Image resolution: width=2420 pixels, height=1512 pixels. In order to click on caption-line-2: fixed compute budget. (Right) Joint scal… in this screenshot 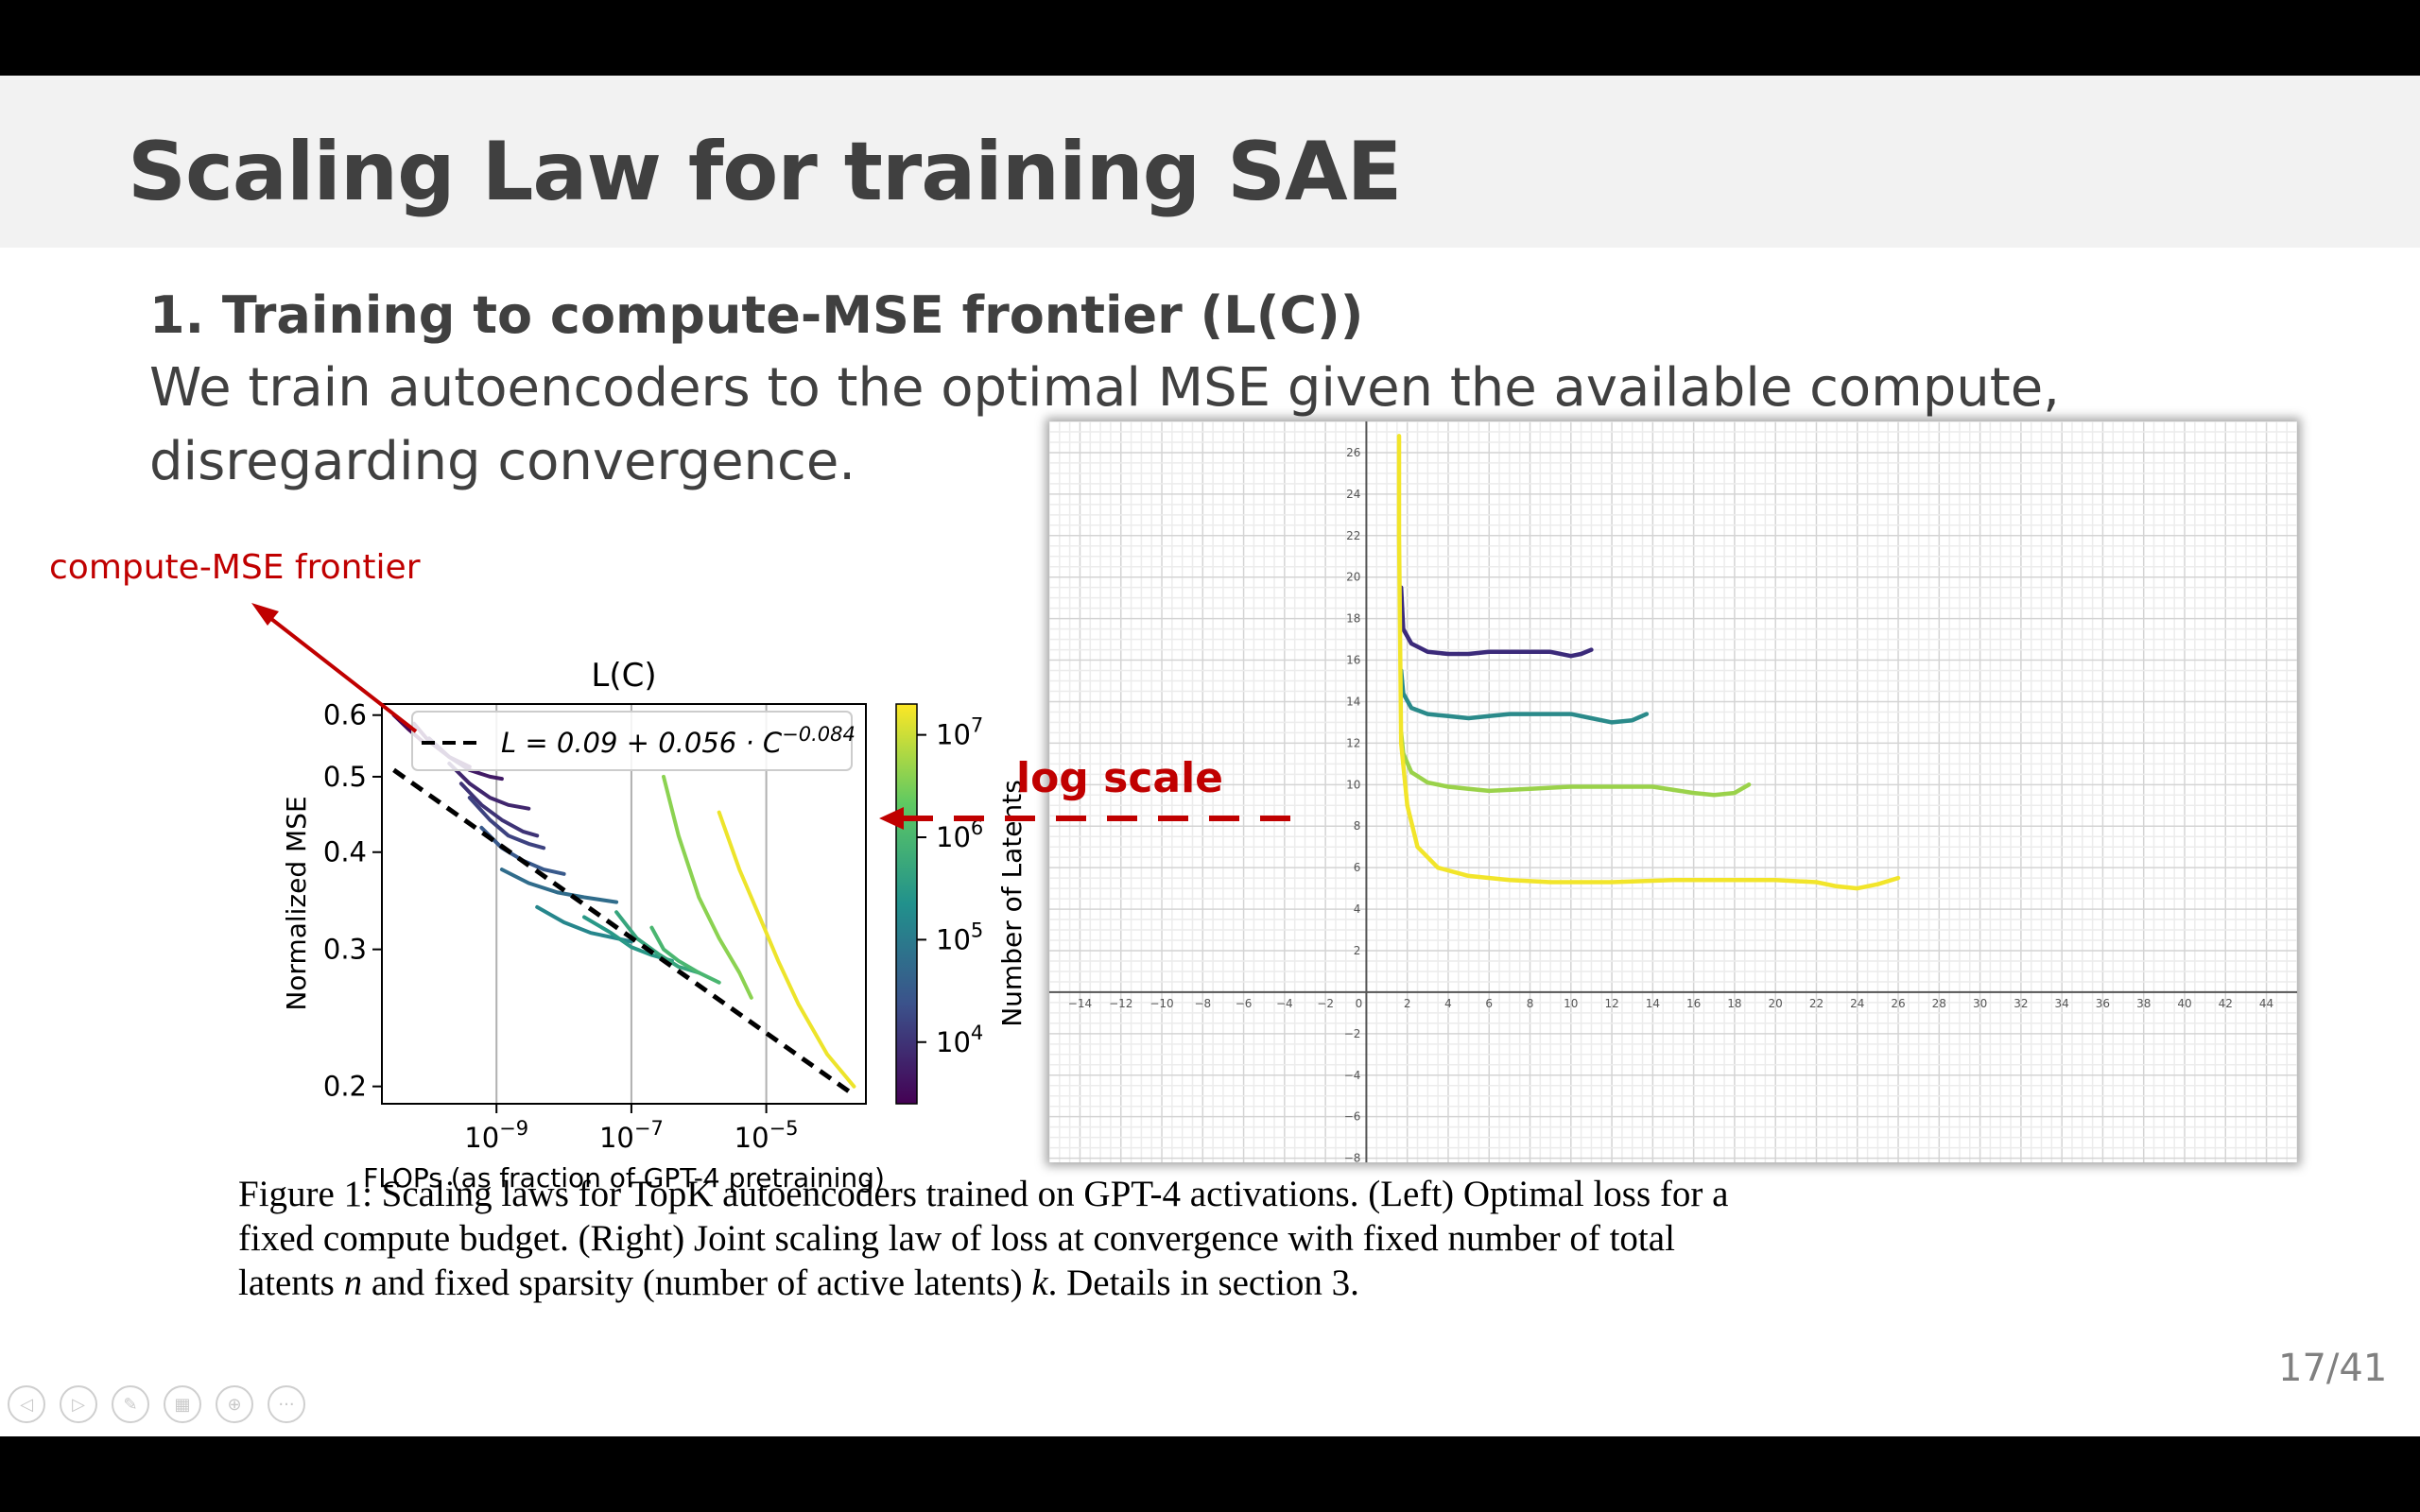, I will do `click(956, 1238)`.